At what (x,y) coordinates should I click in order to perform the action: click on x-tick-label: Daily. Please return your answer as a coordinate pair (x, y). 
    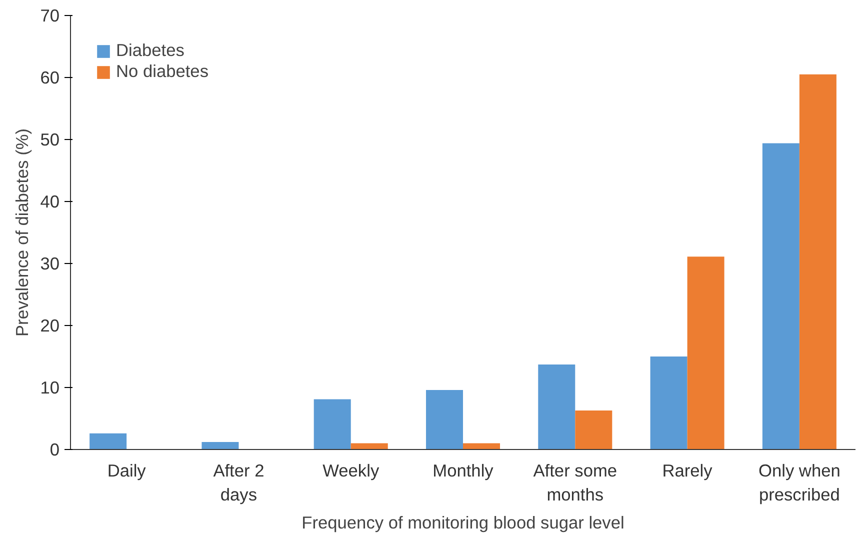
    Looking at the image, I should click on (126, 470).